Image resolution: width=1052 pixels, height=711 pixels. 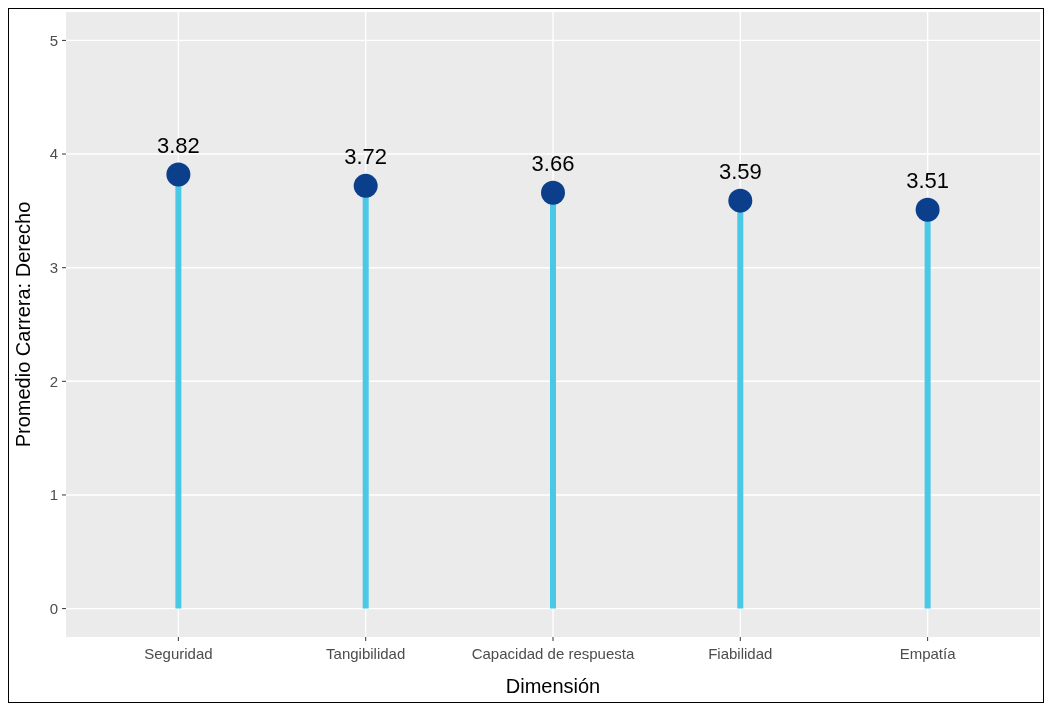 I want to click on y-tick-label: 2, so click(x=53, y=381).